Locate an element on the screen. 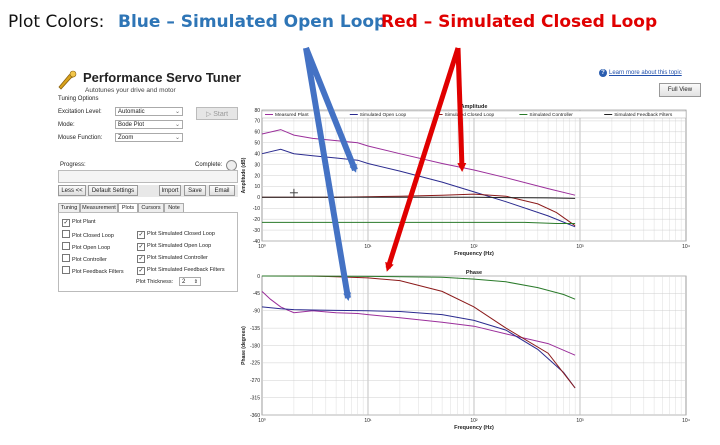 The width and height of the screenshot is (720, 445). plot-feedback-filters-checkbox: Plot Feedback Filters is located at coordinates (93, 271).